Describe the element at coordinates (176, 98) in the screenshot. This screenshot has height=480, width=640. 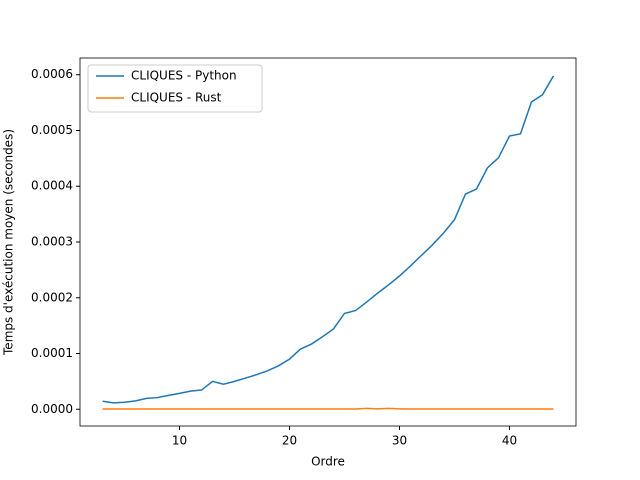
I see `legend-label: CLIQUES - Rust` at that location.